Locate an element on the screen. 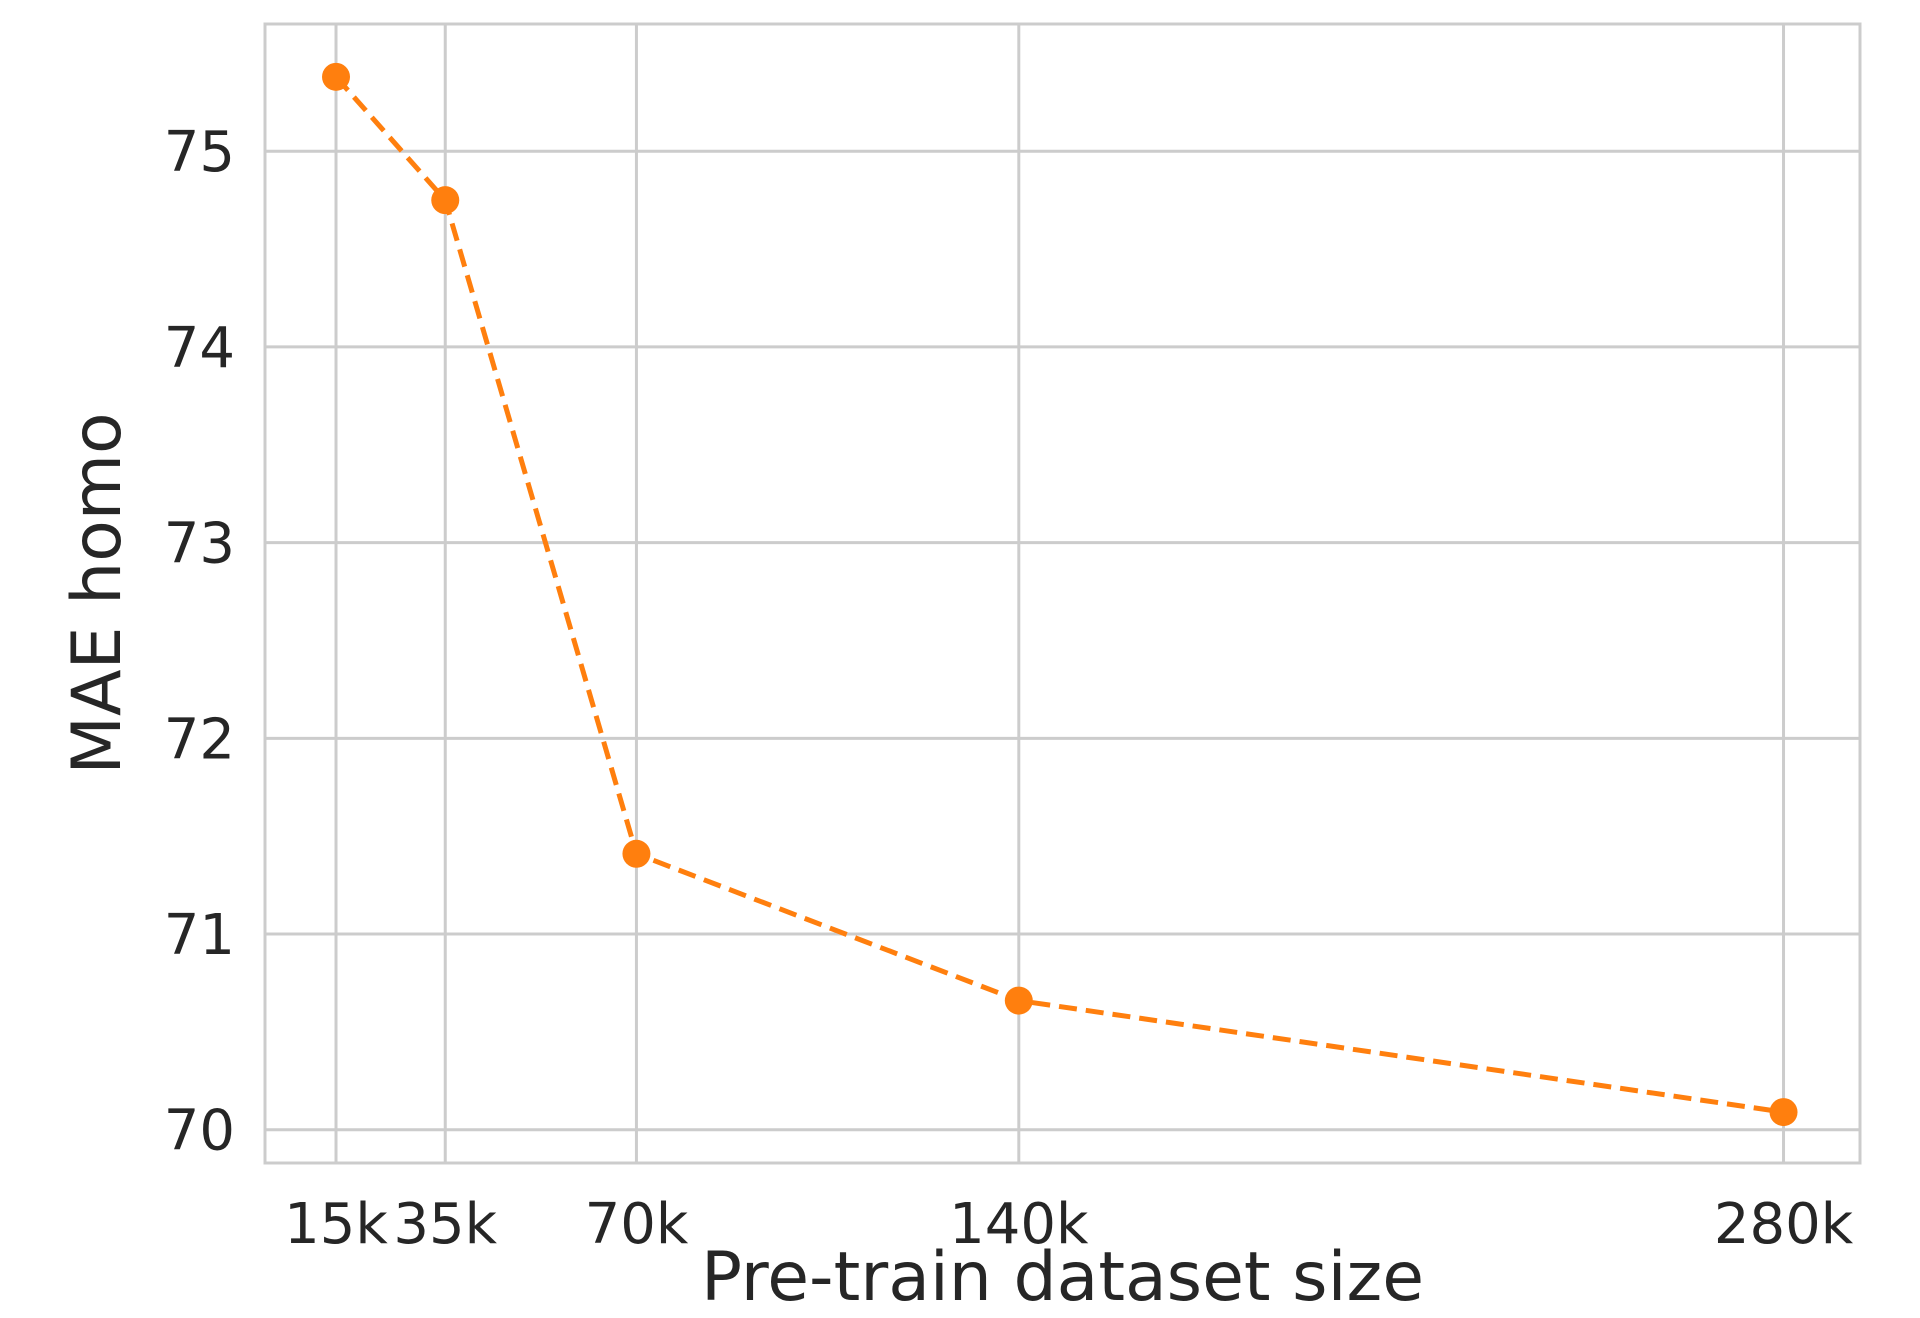  y-tick-label: 71 is located at coordinates (199, 935).